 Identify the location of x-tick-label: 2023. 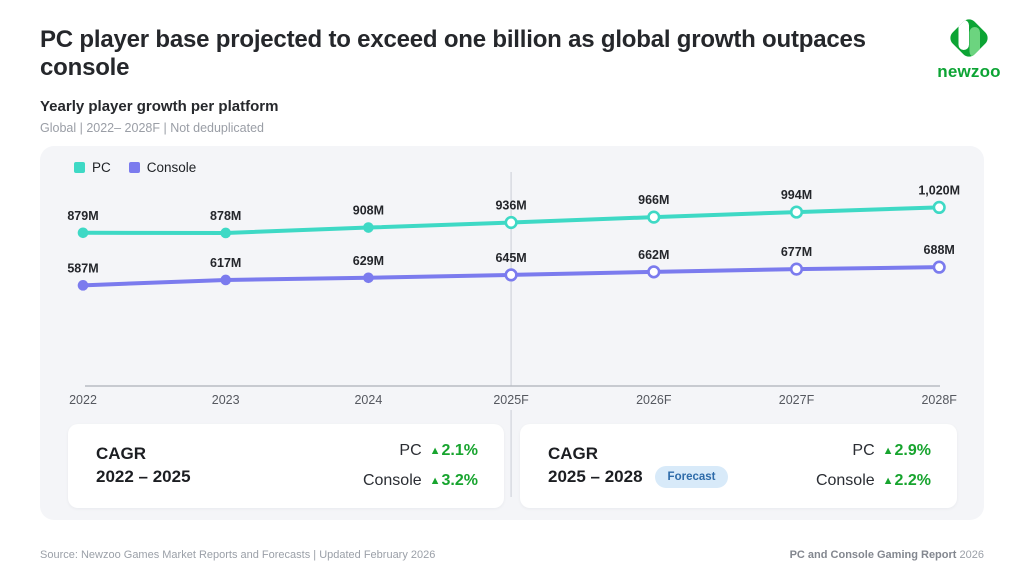
(226, 400).